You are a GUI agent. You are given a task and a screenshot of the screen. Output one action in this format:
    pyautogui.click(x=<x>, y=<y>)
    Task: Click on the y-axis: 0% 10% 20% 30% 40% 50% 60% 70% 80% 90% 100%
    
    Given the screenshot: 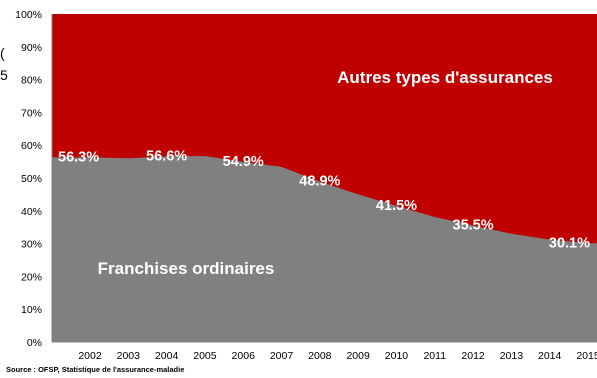 What is the action you would take?
    pyautogui.click(x=34, y=179)
    